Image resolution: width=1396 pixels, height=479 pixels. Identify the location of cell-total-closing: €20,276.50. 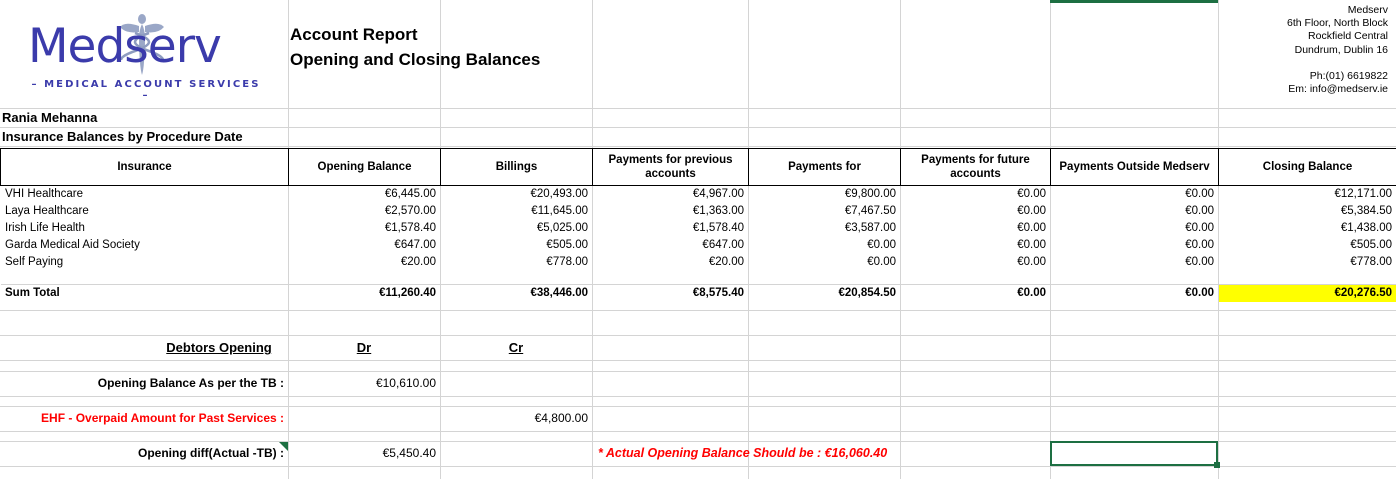
(1307, 293).